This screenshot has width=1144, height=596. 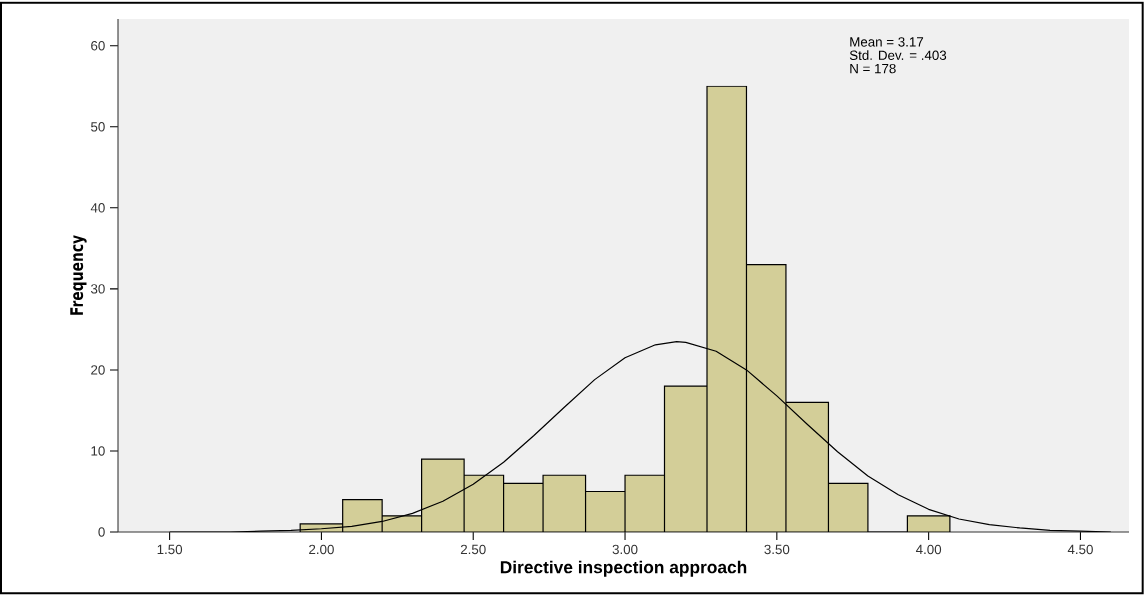 What do you see at coordinates (473, 549) in the screenshot?
I see `x-tick-label: 2.50` at bounding box center [473, 549].